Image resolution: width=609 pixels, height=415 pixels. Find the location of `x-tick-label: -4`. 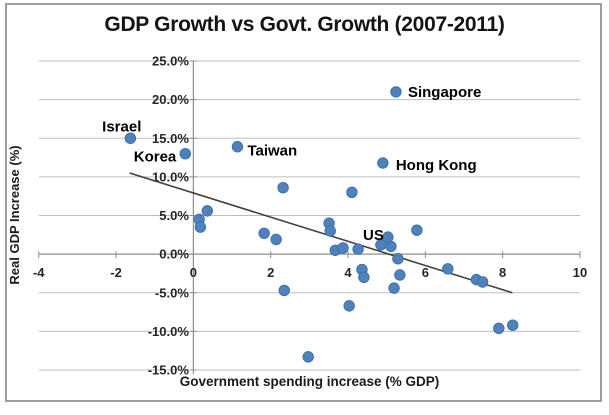

x-tick-label: -4 is located at coordinates (39, 272).